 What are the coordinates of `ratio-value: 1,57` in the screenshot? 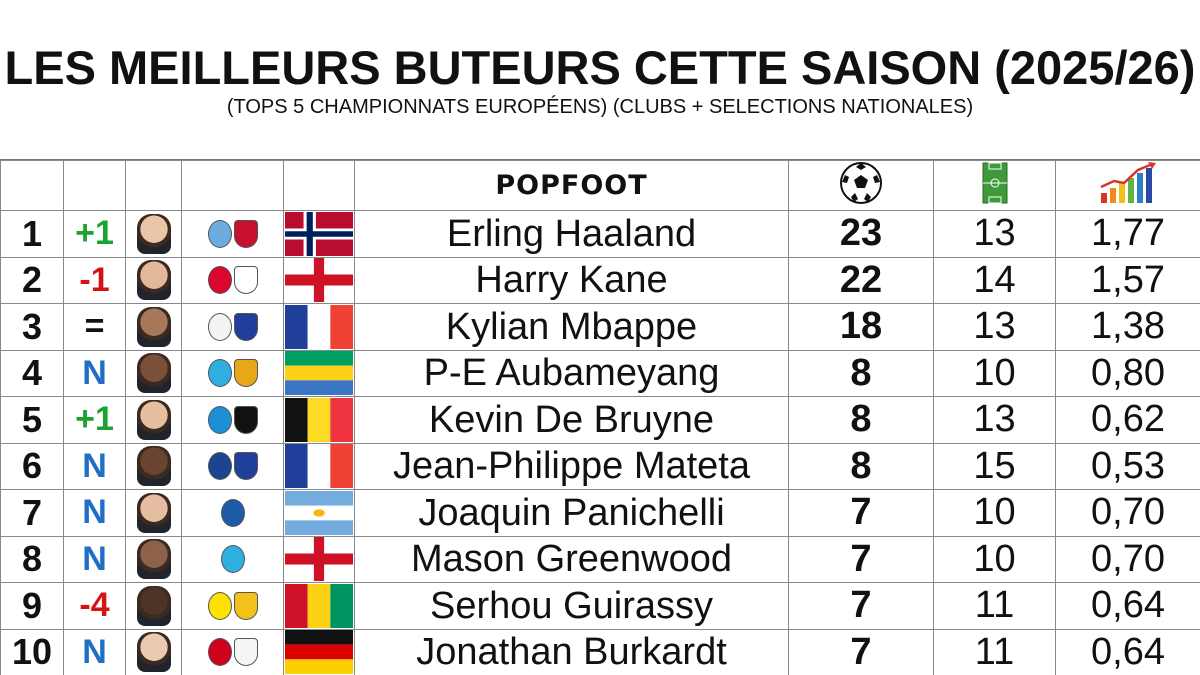 It's located at (1127, 280).